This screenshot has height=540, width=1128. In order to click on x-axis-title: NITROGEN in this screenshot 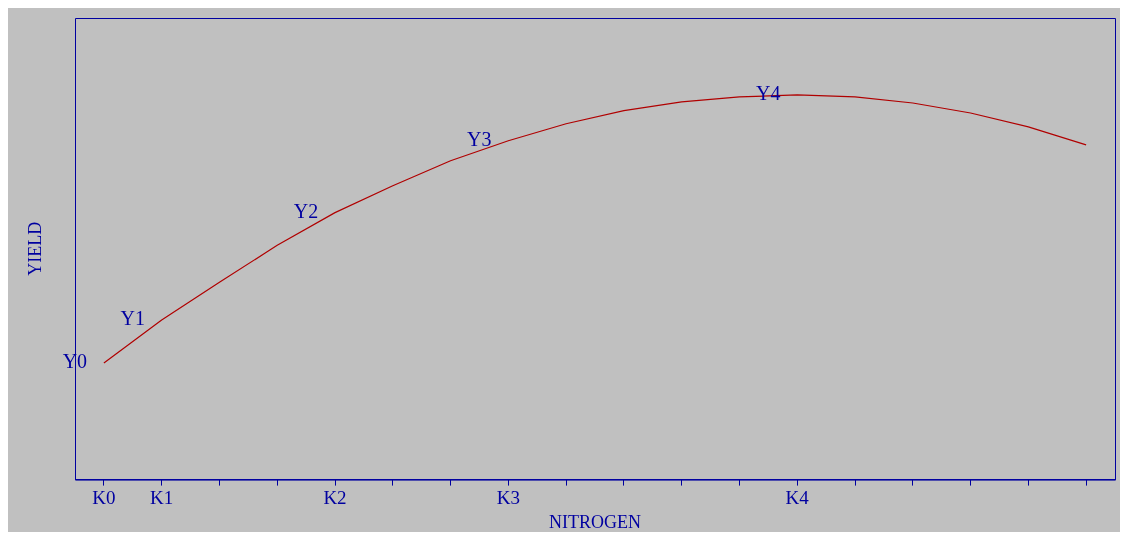, I will do `click(595, 521)`.